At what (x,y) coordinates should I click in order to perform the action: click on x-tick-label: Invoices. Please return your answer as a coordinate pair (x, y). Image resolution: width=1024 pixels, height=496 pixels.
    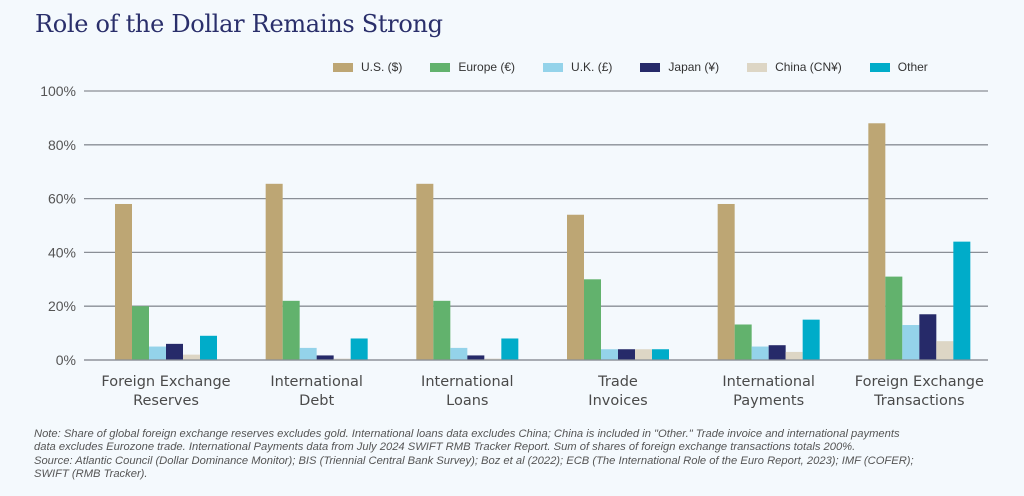
    Looking at the image, I should click on (617, 401).